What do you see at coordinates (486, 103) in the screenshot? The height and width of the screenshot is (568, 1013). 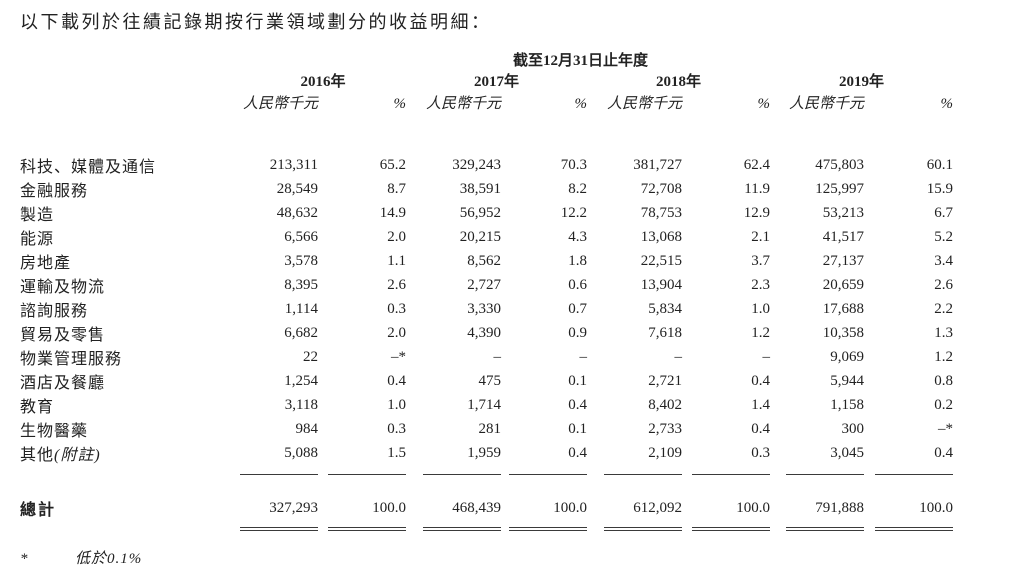 I see `units-header-row: 人民幣千元 % 人民幣千元 % 人民幣千元 % 人民幣千元 %` at bounding box center [486, 103].